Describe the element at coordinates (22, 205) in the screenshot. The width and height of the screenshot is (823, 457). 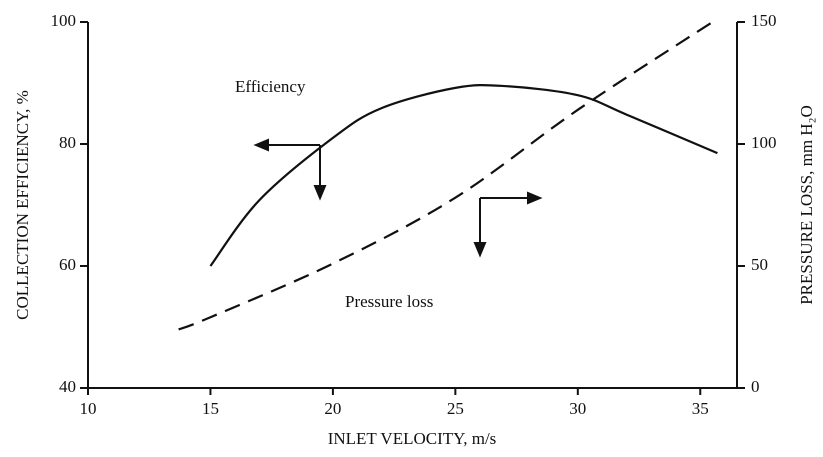
I see `y-axis-label: COLLECTION EFFICIENCY, %` at that location.